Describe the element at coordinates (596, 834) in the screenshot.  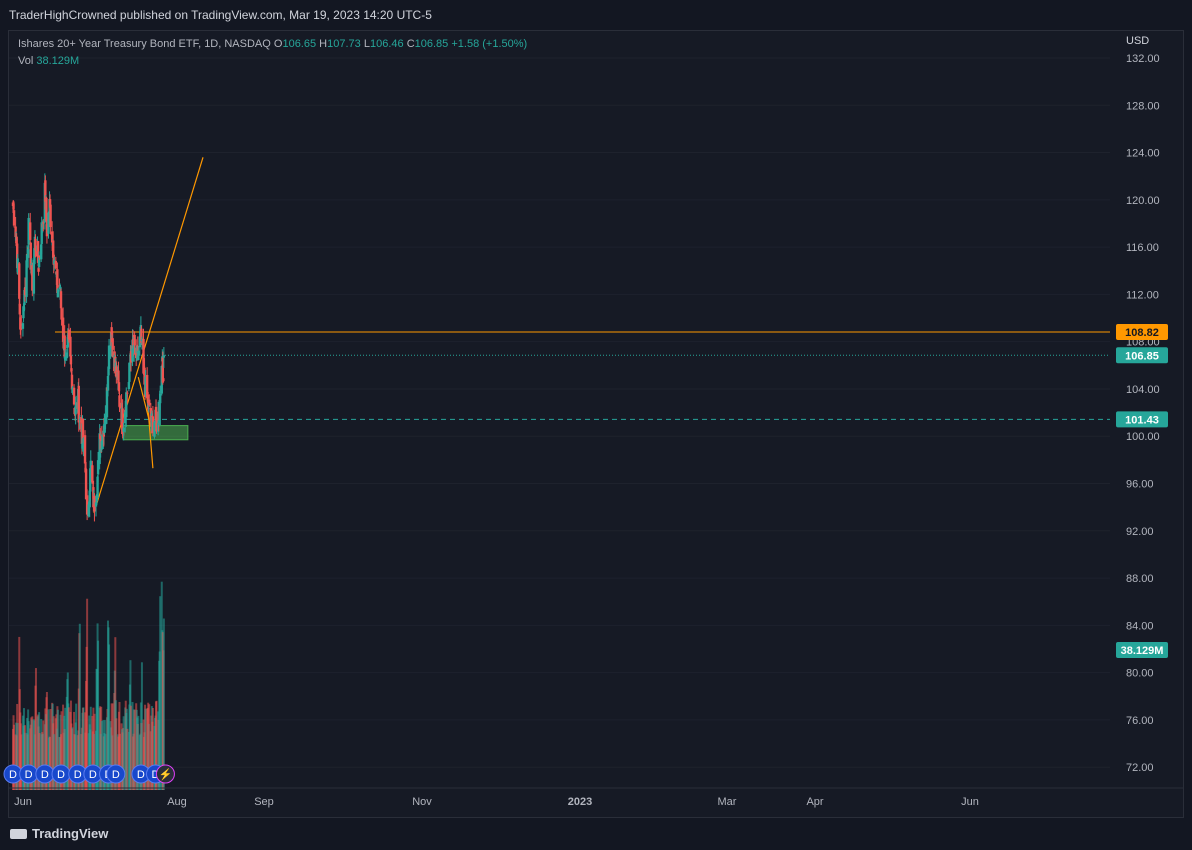
I see `footer: TradingView` at that location.